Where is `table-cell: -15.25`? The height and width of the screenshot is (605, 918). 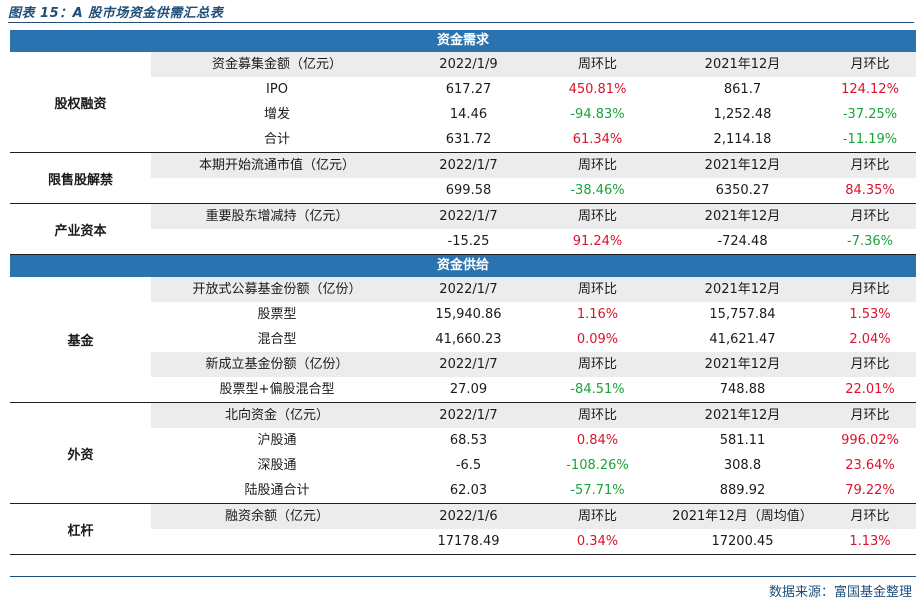
table-cell: -15.25 is located at coordinates (468, 241).